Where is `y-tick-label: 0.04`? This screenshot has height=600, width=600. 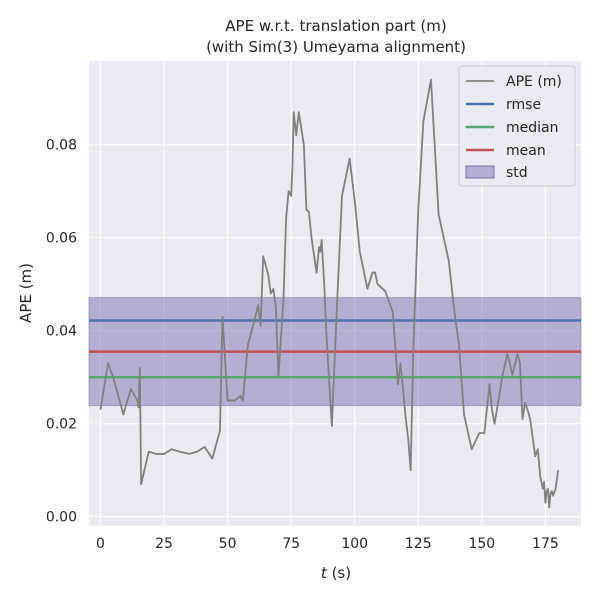
y-tick-label: 0.04 is located at coordinates (61, 332).